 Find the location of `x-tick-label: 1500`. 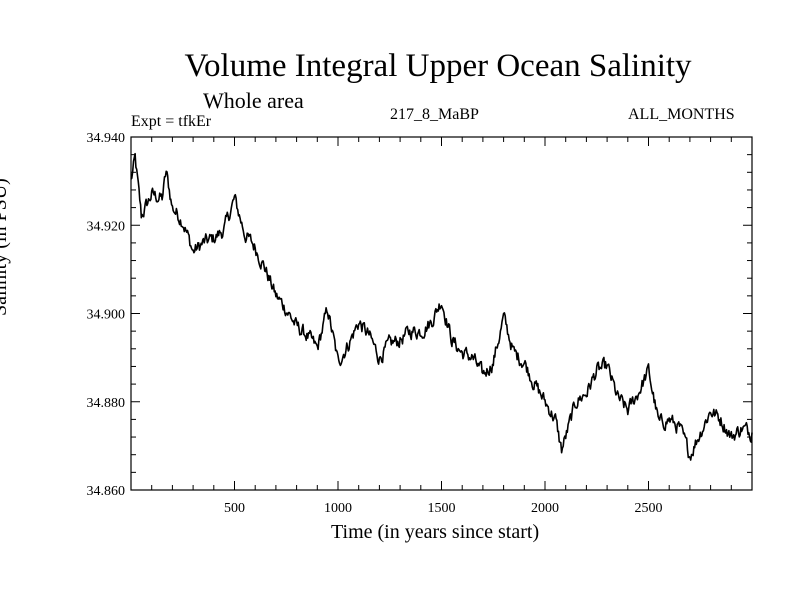

x-tick-label: 1500 is located at coordinates (442, 508).